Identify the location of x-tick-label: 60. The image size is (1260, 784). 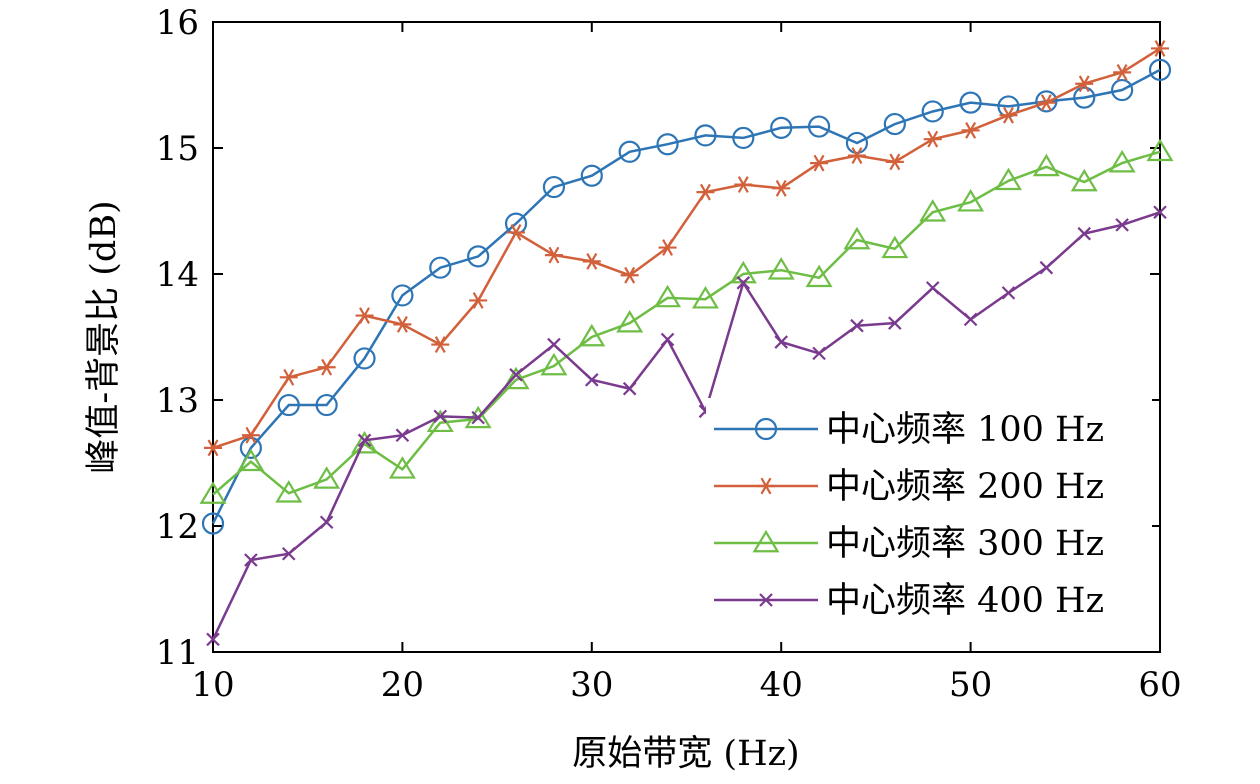
(1159, 685).